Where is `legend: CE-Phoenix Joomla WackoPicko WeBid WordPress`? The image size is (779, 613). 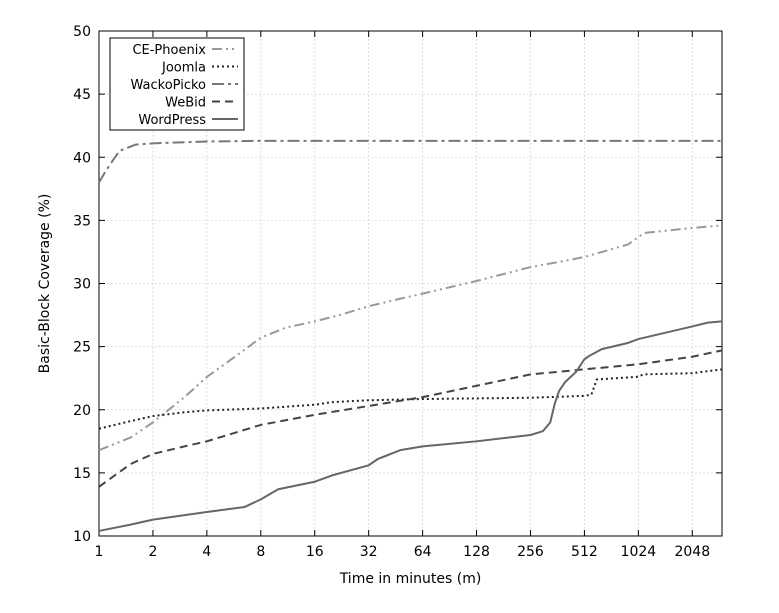 legend: CE-Phoenix Joomla WackoPicko WeBid WordPress is located at coordinates (177, 84).